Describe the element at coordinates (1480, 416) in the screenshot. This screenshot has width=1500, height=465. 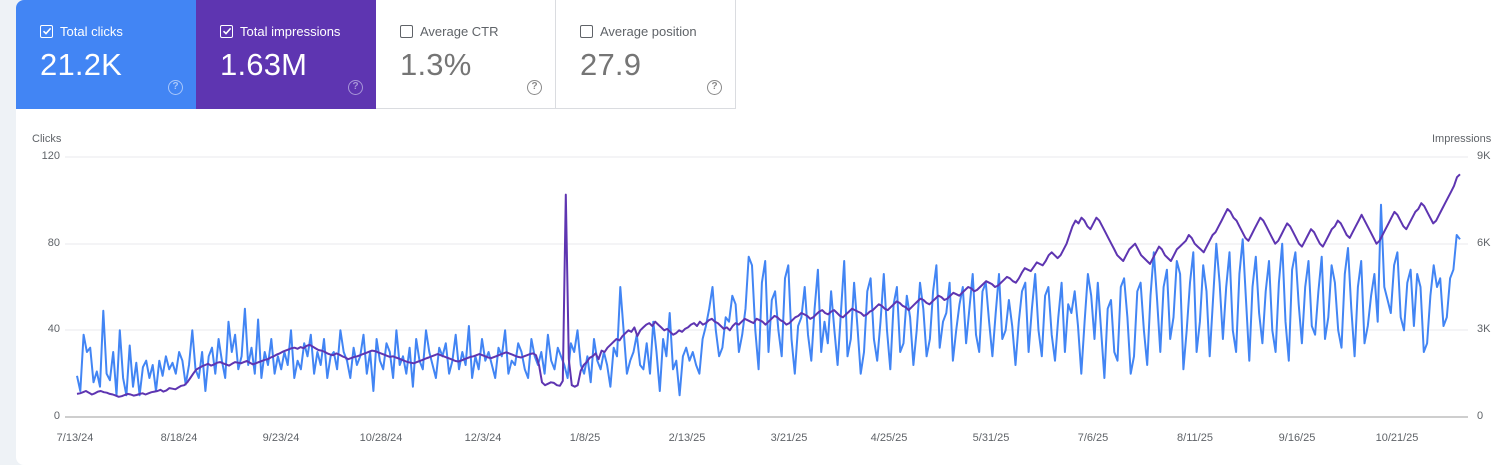
I see `y2-tick: 0` at that location.